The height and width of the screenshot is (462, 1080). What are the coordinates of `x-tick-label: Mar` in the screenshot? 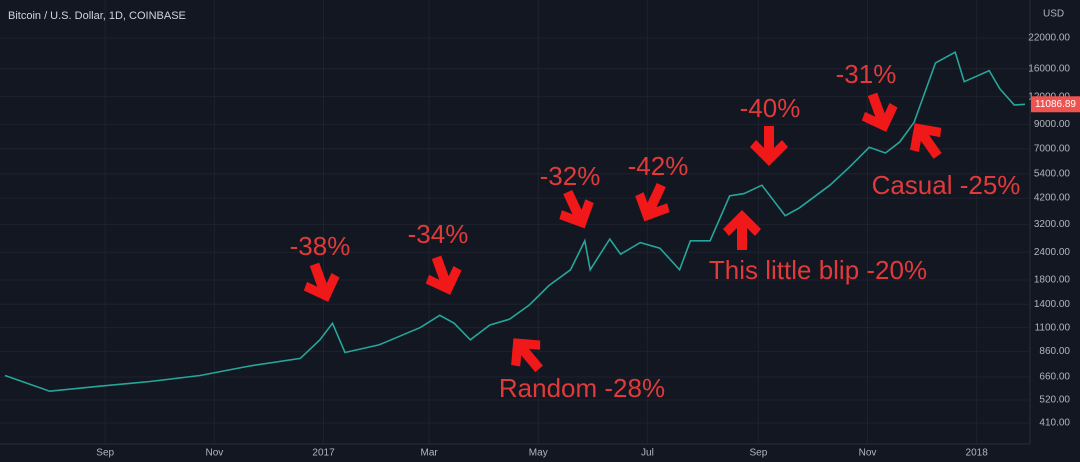 It's located at (429, 453).